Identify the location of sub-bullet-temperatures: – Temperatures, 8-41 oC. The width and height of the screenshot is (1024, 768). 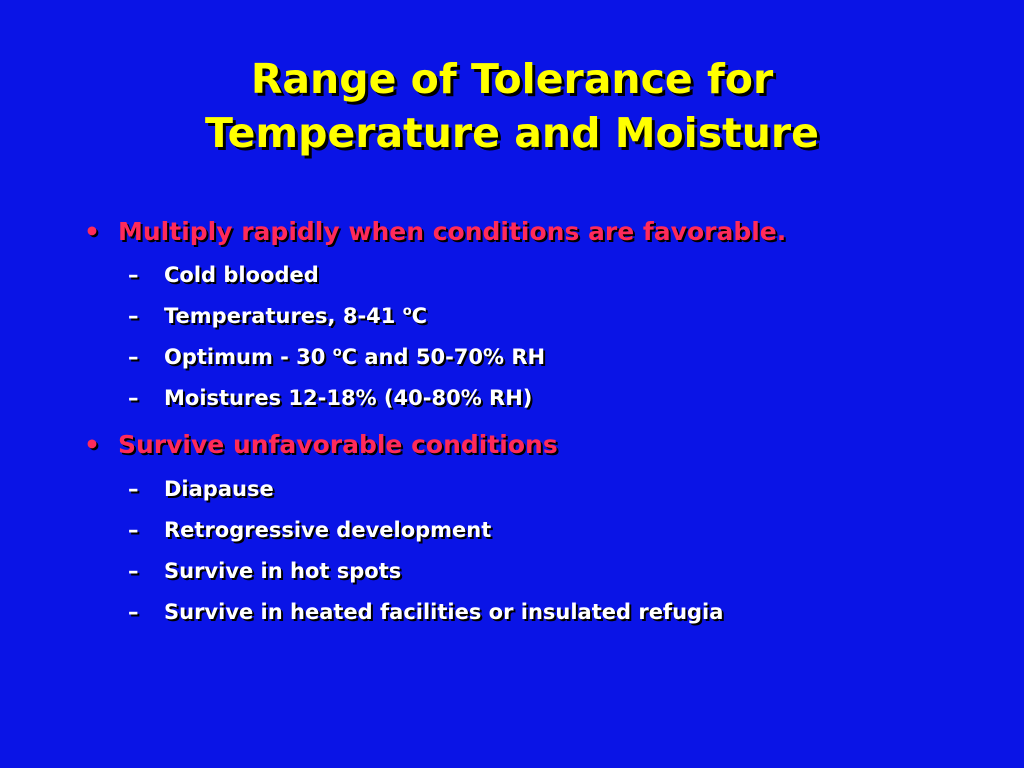
(277, 316).